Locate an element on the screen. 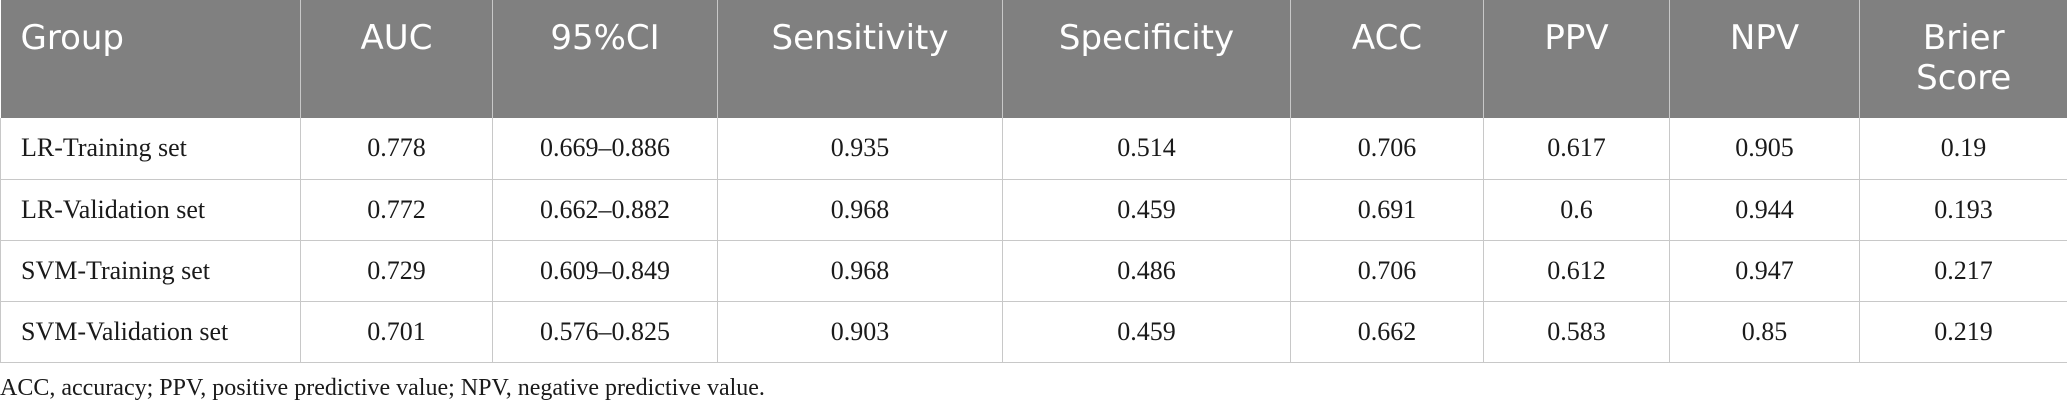 The width and height of the screenshot is (2067, 416). cell-auc: 0.701 is located at coordinates (396, 332).